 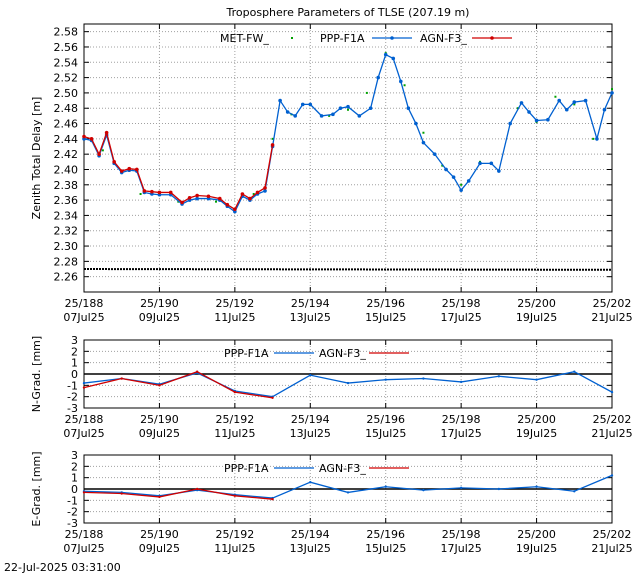 What do you see at coordinates (536, 317) in the screenshot?
I see `x-tick-date-label: 19Jul25` at bounding box center [536, 317].